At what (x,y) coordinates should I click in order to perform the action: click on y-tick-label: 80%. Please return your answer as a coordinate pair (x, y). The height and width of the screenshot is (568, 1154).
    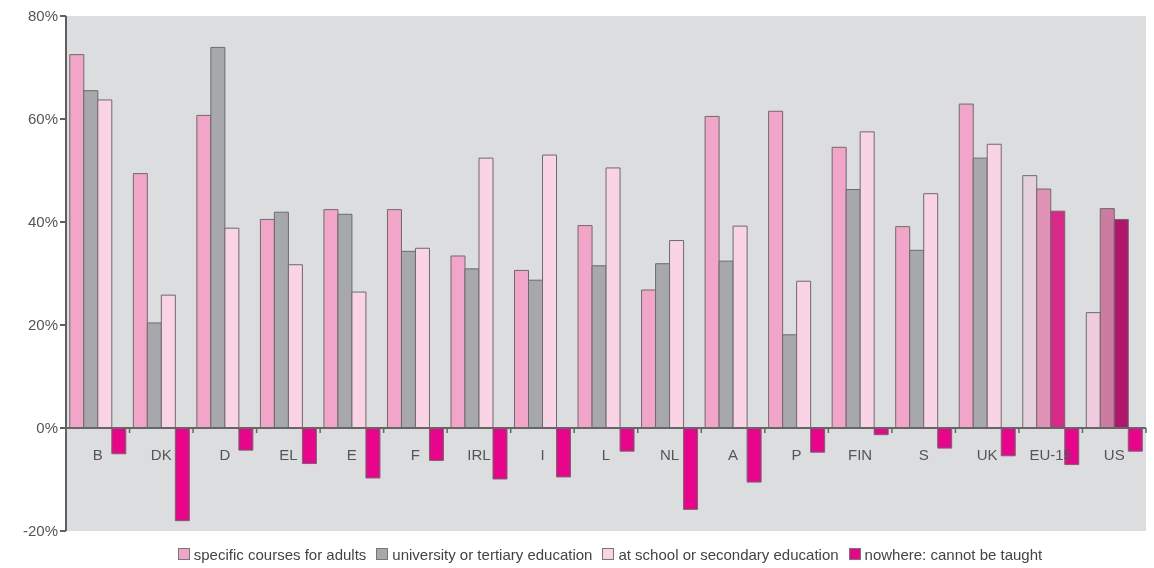
    Looking at the image, I should click on (42, 16).